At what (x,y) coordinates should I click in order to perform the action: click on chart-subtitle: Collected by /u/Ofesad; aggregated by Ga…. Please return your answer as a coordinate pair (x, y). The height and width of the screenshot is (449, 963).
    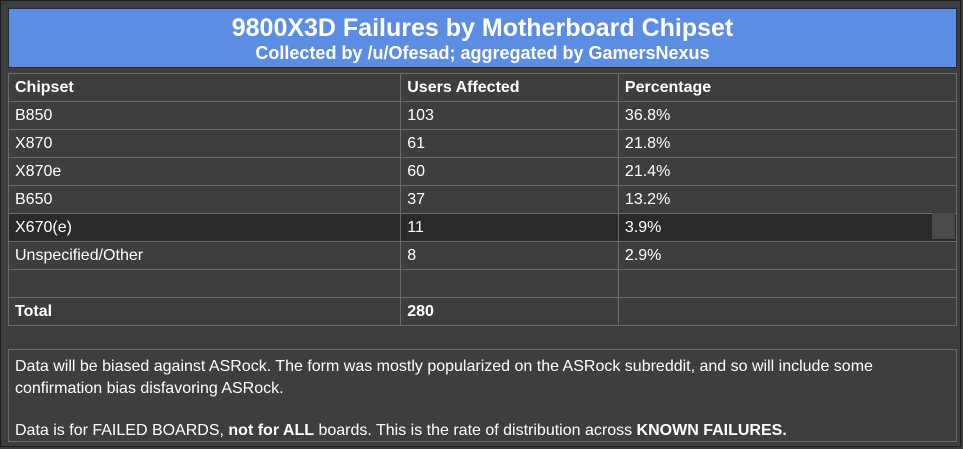
    Looking at the image, I should click on (482, 53).